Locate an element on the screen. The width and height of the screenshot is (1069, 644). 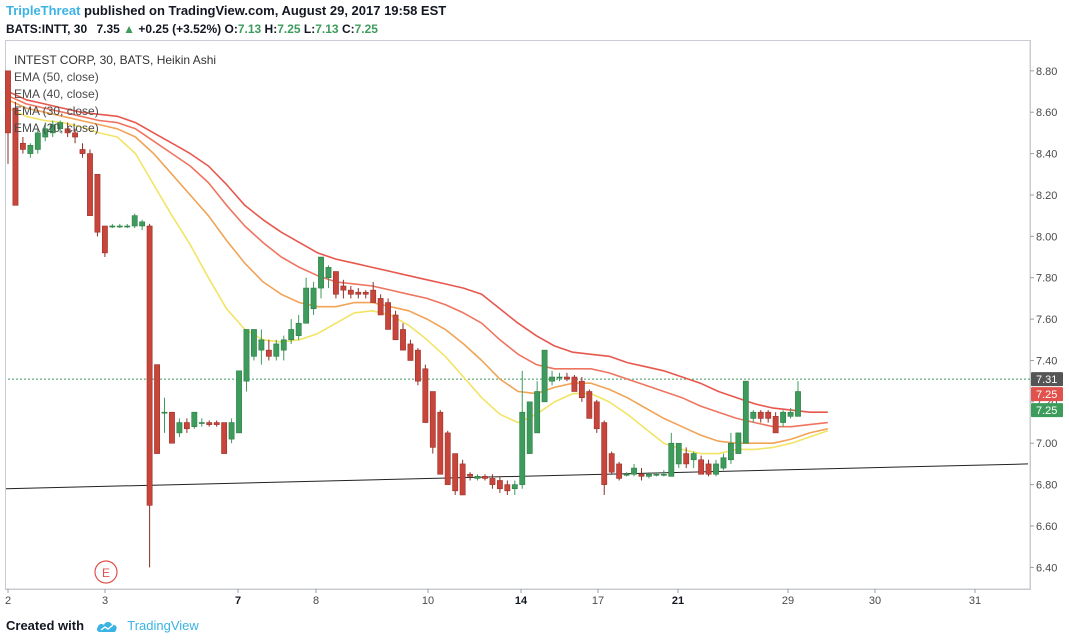
low-label: L: is located at coordinates (309, 29).